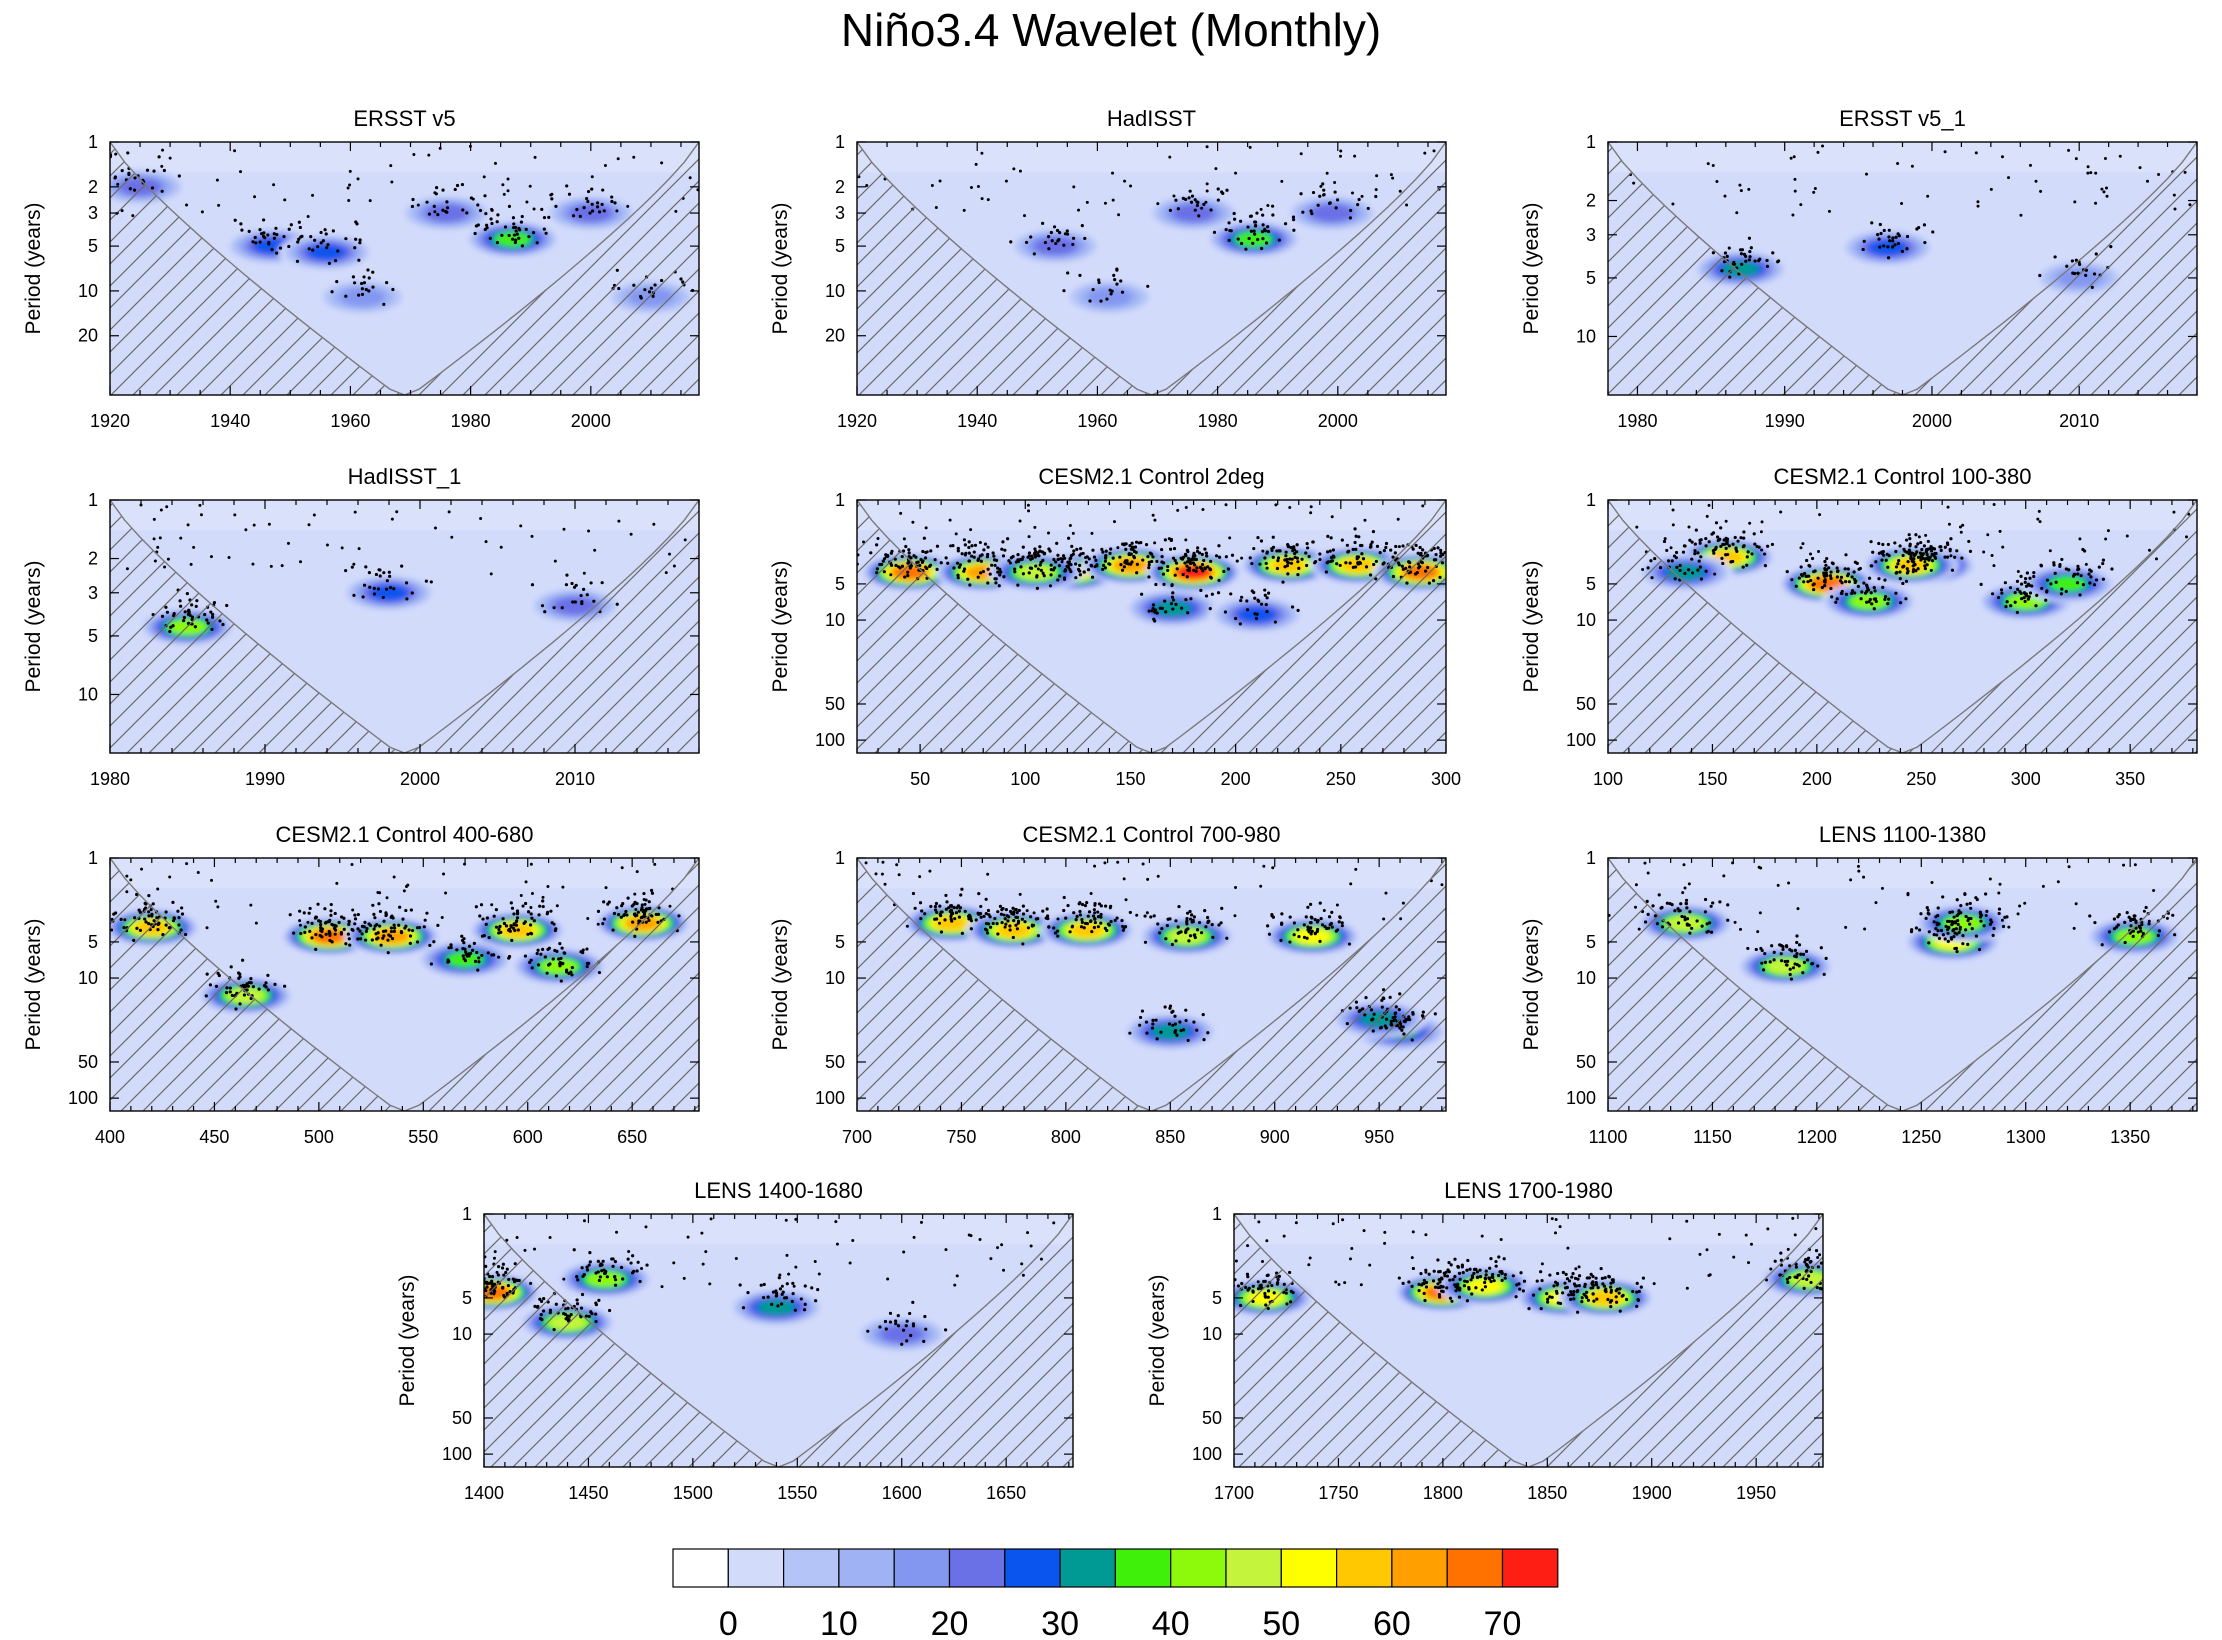 The height and width of the screenshot is (1640, 2222). What do you see at coordinates (857, 1137) in the screenshot?
I see `x-tick-label: 700` at bounding box center [857, 1137].